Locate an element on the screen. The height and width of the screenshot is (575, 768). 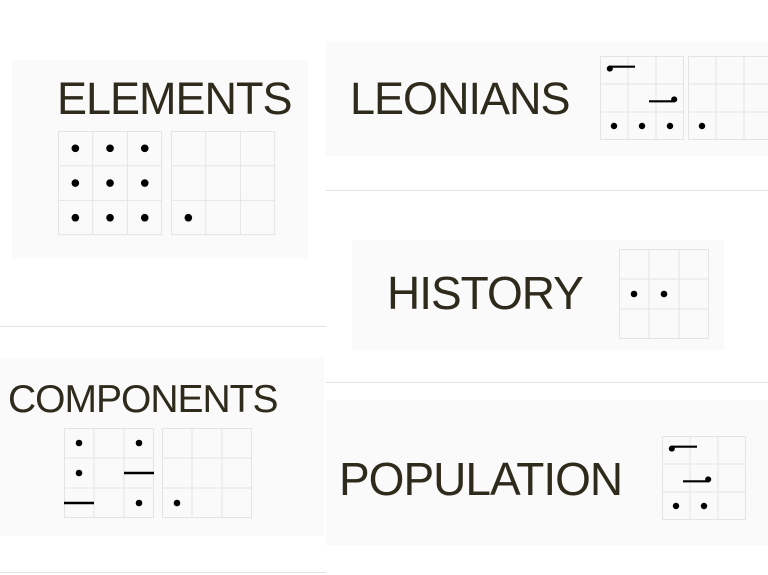
elements-panel is located at coordinates (160, 159).